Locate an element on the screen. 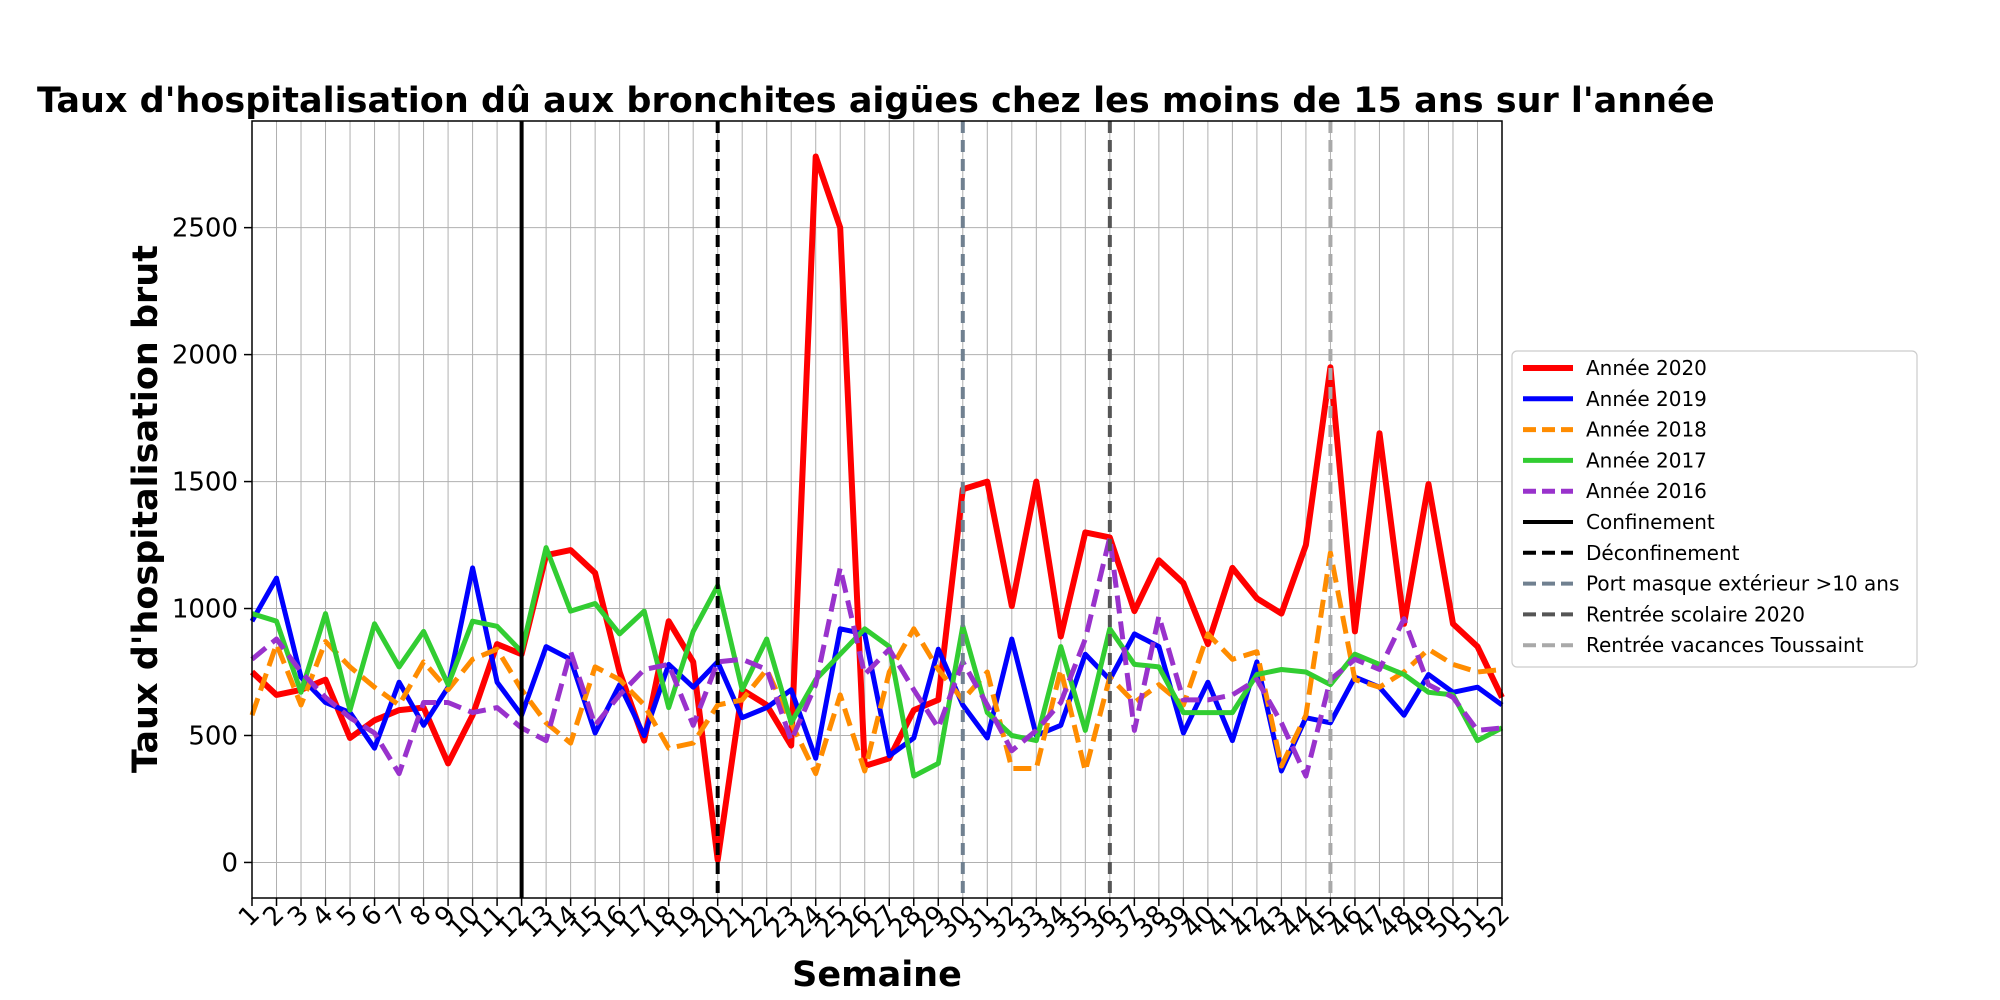 The width and height of the screenshot is (2000, 1000). x-axis-title: Semaine is located at coordinates (877, 975).